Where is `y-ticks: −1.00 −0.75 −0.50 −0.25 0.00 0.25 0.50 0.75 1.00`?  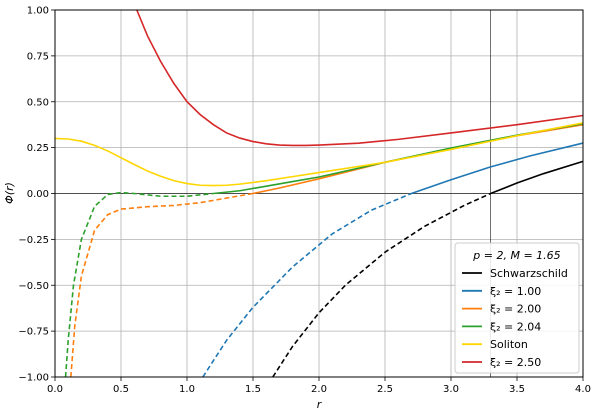 y-ticks: −1.00 −0.75 −0.50 −0.25 0.00 0.25 0.50 0.75 1.00 is located at coordinates (36, 195).